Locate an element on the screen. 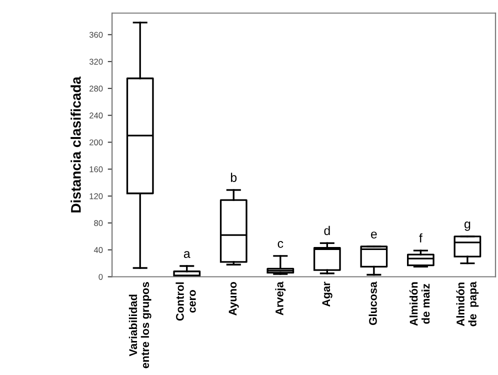 This screenshot has width=498, height=375. y-tick-label: 240 is located at coordinates (96, 115).